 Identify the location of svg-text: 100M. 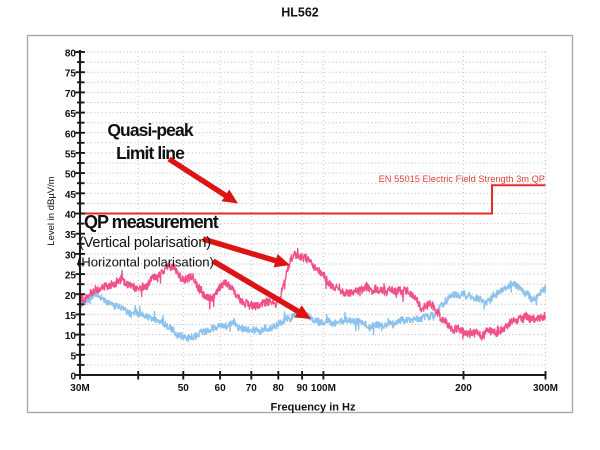
(323, 388).